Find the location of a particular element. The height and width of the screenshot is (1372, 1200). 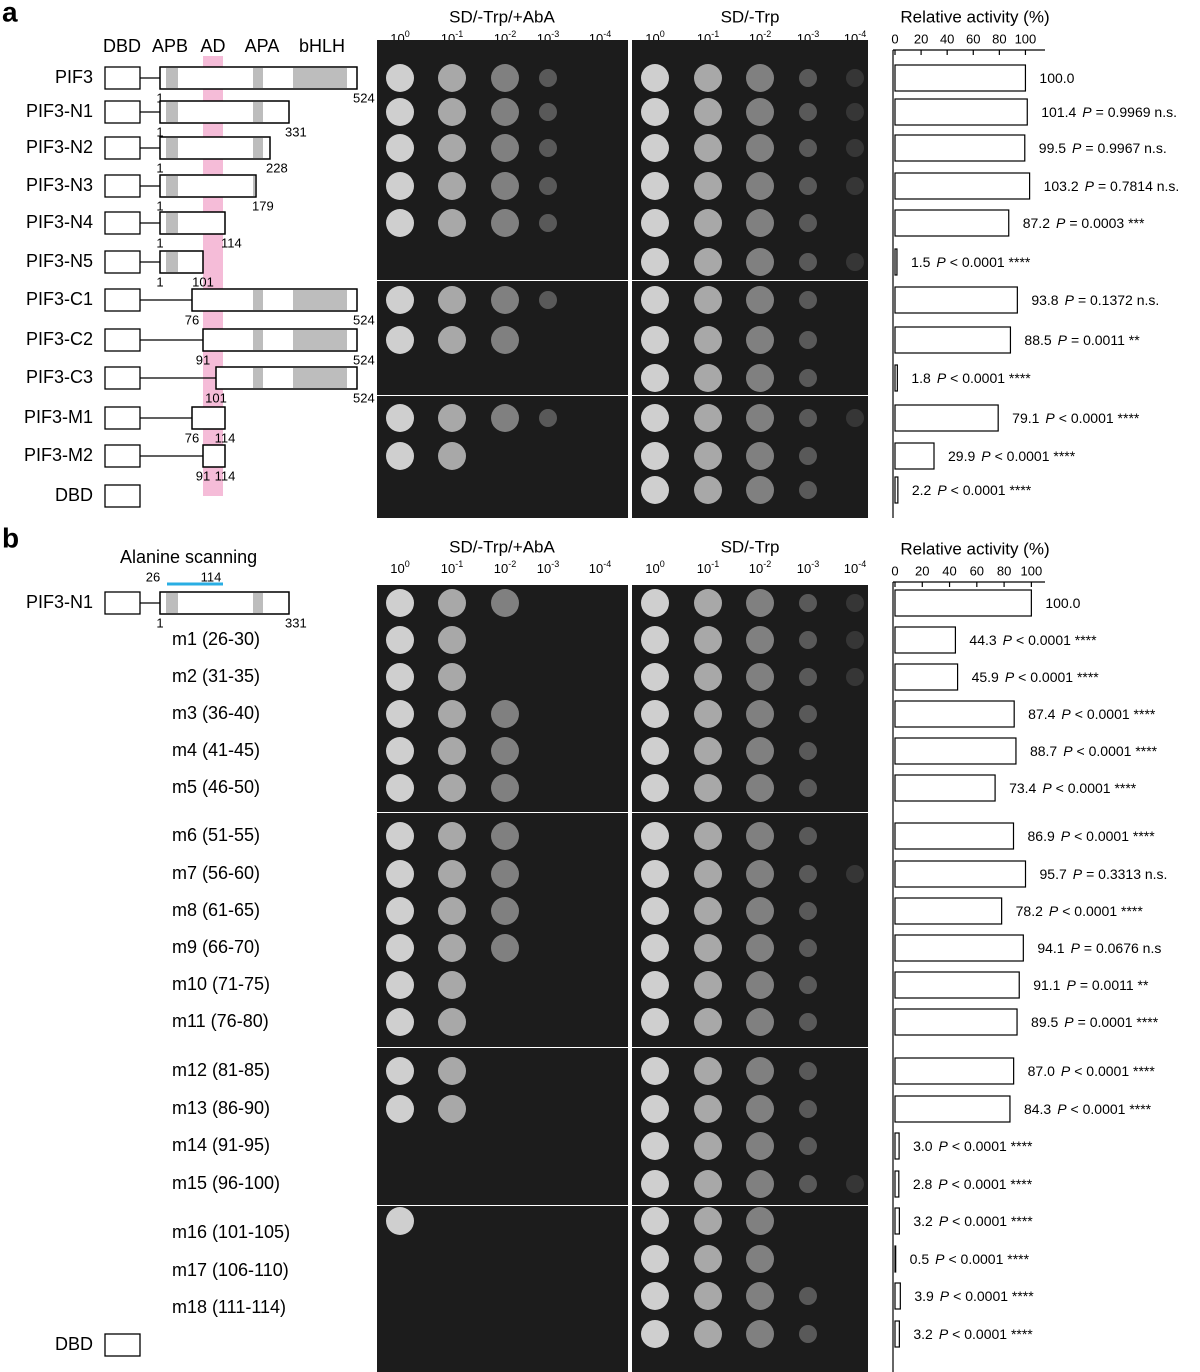

value-label: 87.0 is located at coordinates (1041, 1071).